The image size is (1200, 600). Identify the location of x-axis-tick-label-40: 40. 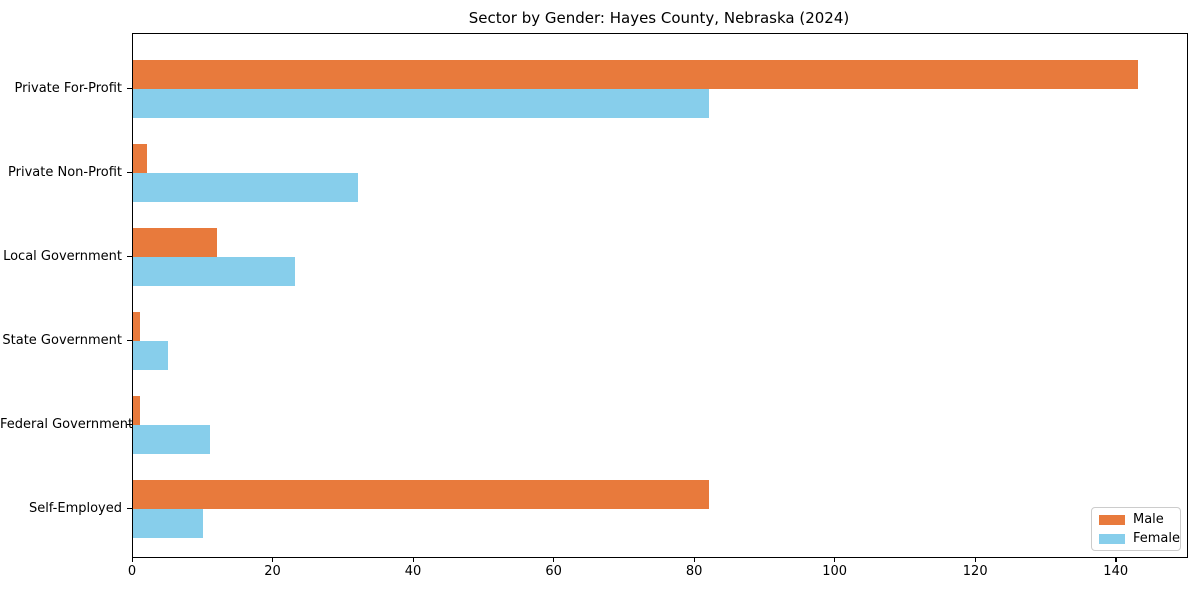
(413, 571).